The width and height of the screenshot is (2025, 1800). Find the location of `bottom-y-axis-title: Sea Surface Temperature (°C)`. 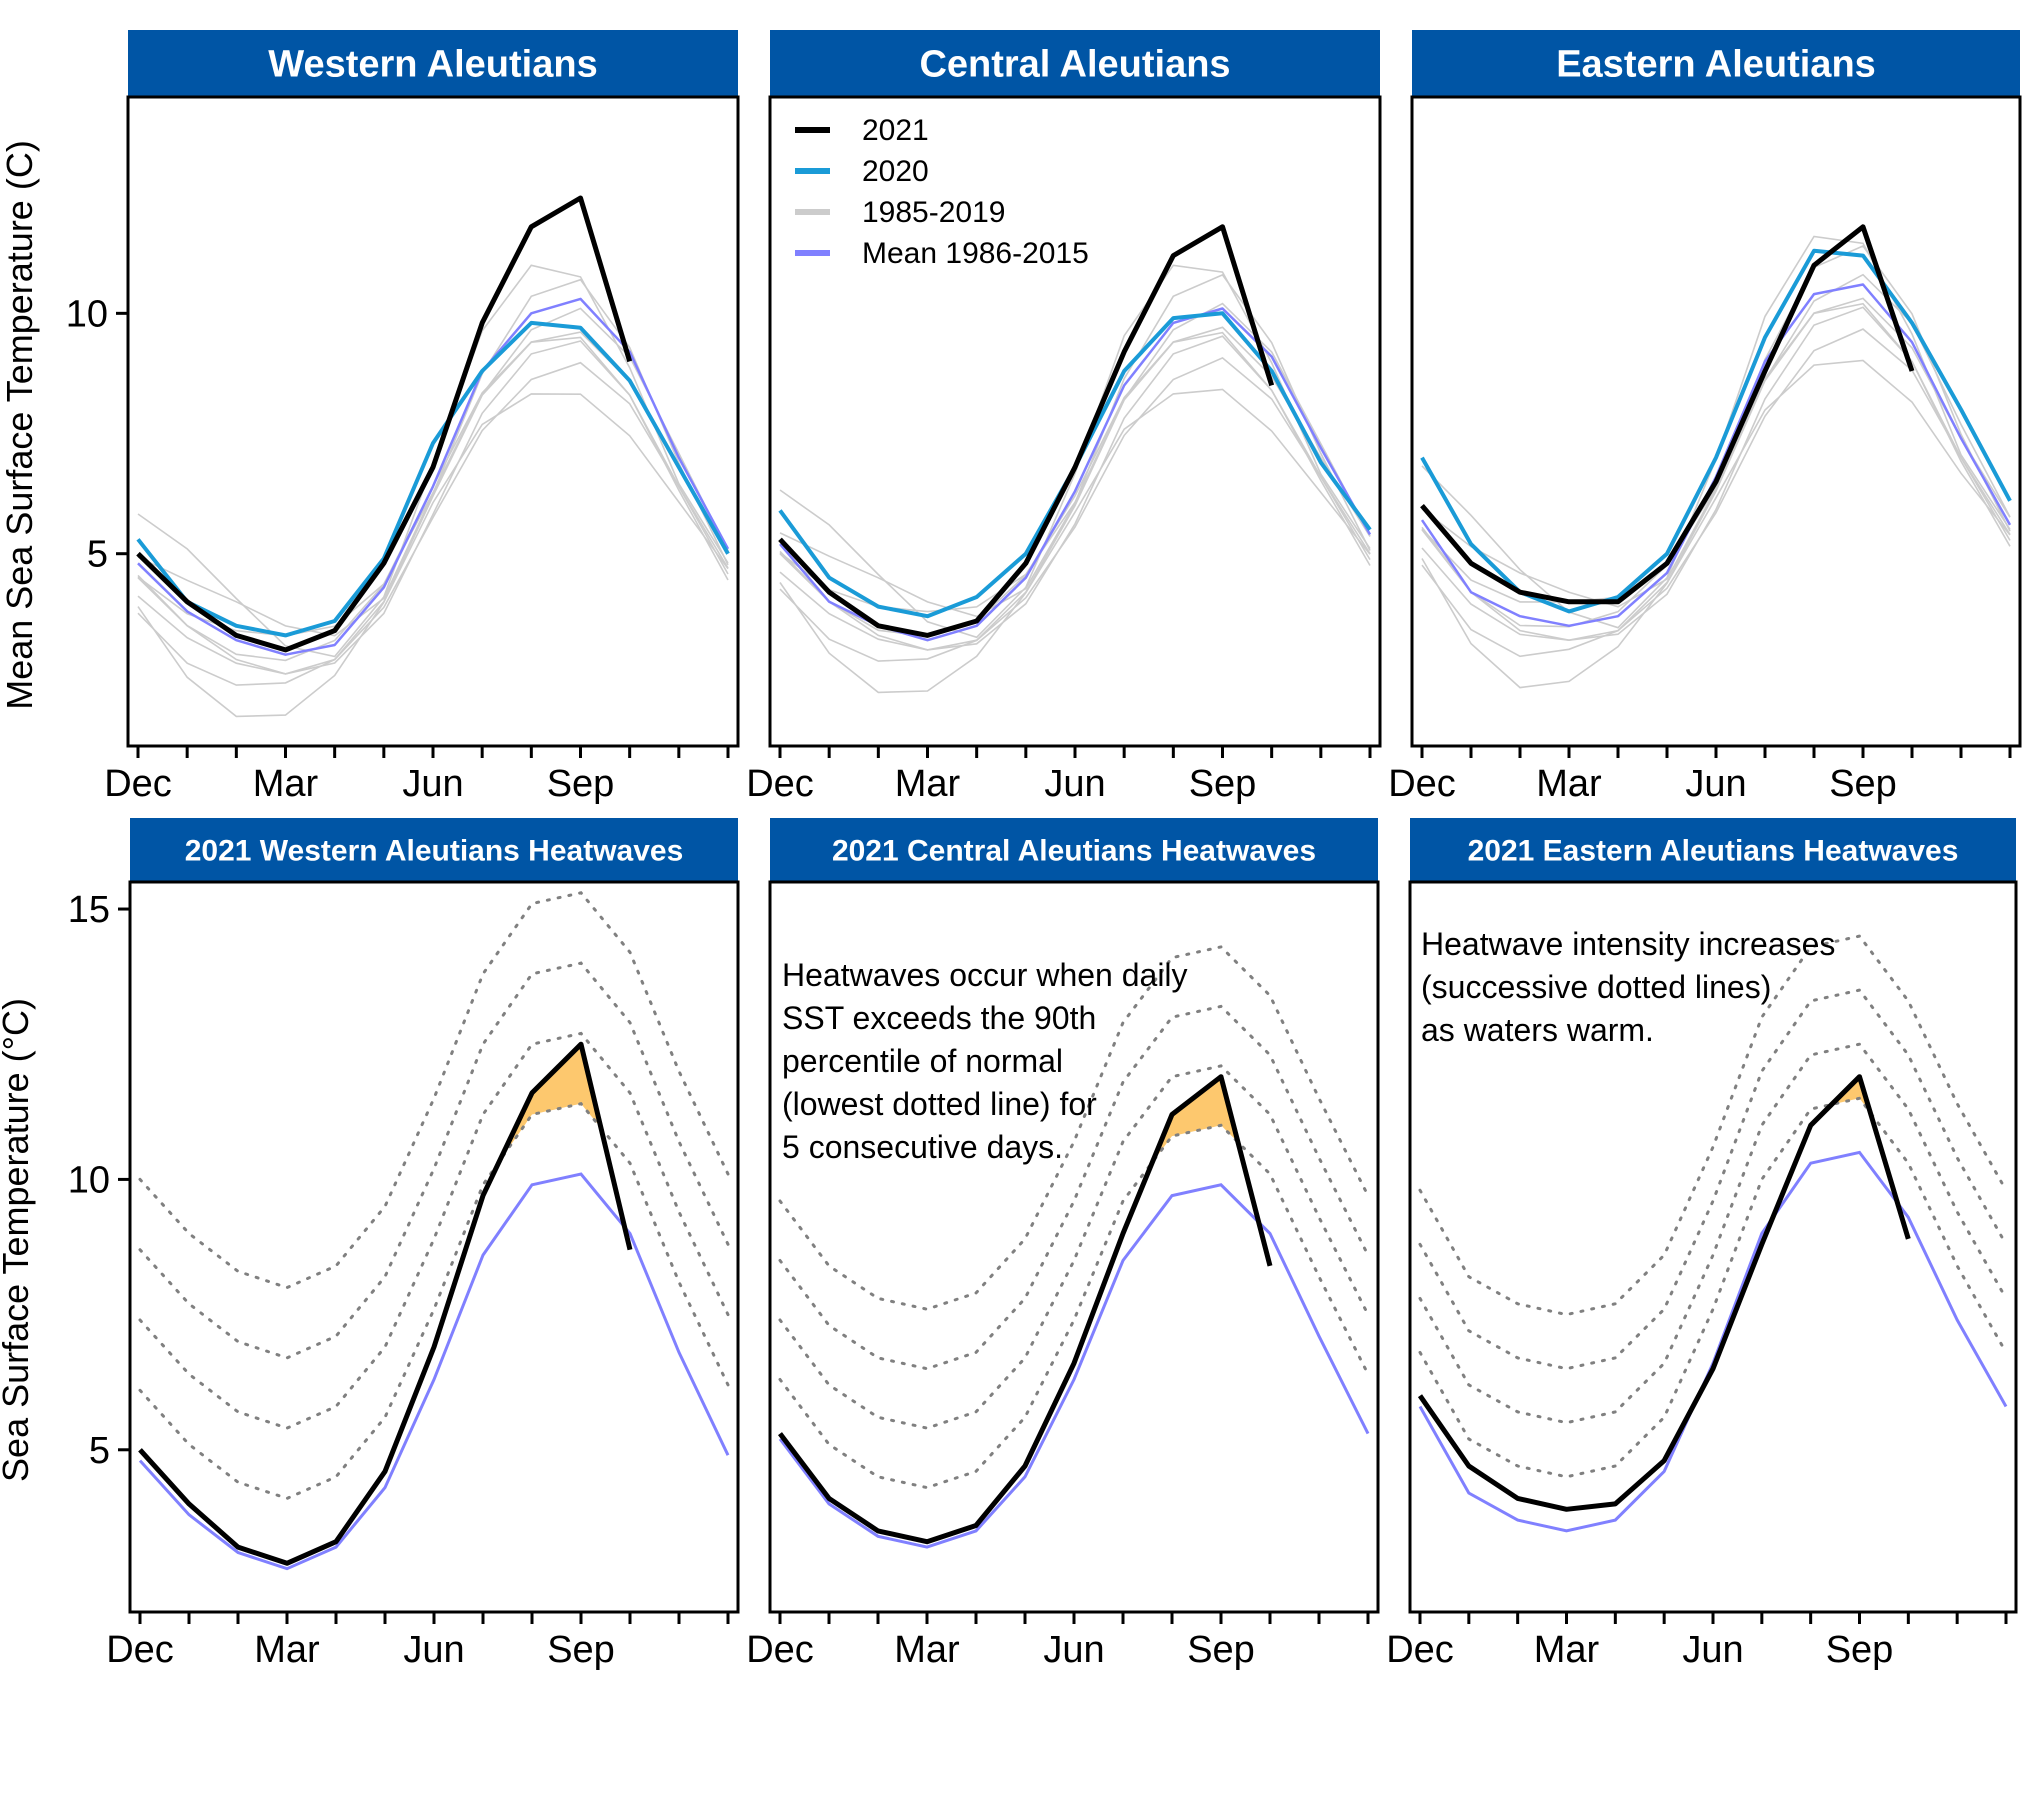

bottom-y-axis-title: Sea Surface Temperature (°C) is located at coordinates (18, 1240).